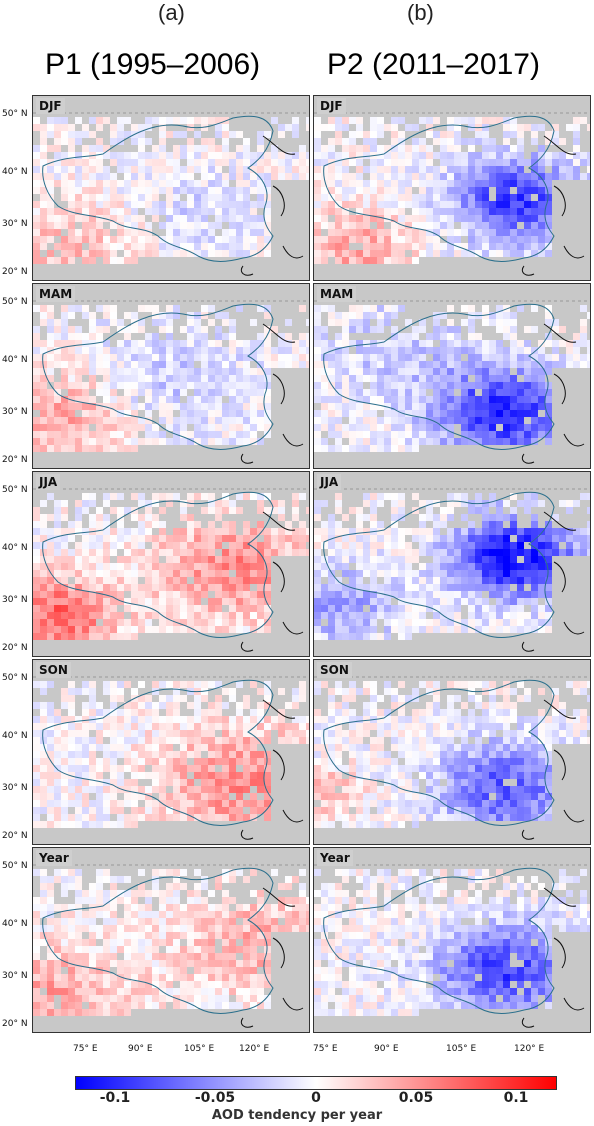 This screenshot has height=1126, width=594. What do you see at coordinates (433, 64) in the screenshot?
I see `column-title-p2: P2 (2011–2017)` at bounding box center [433, 64].